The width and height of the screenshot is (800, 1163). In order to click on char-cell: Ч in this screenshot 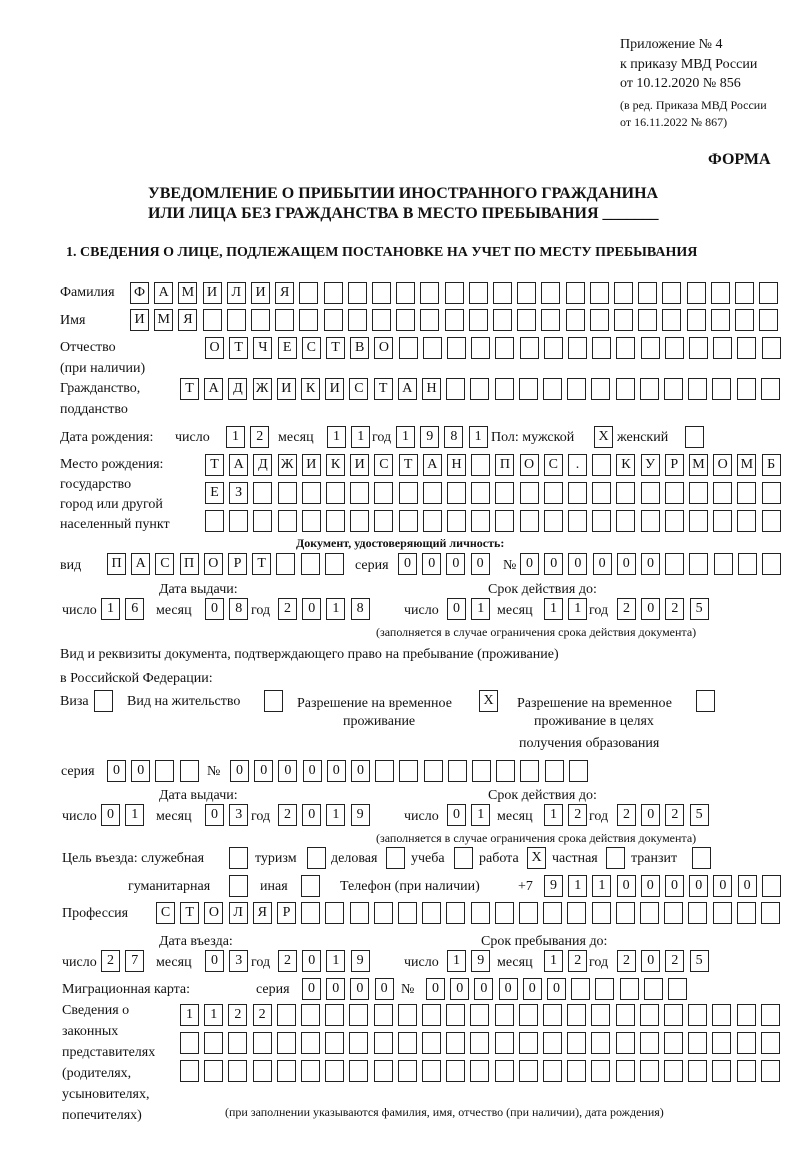, I will do `click(263, 348)`.